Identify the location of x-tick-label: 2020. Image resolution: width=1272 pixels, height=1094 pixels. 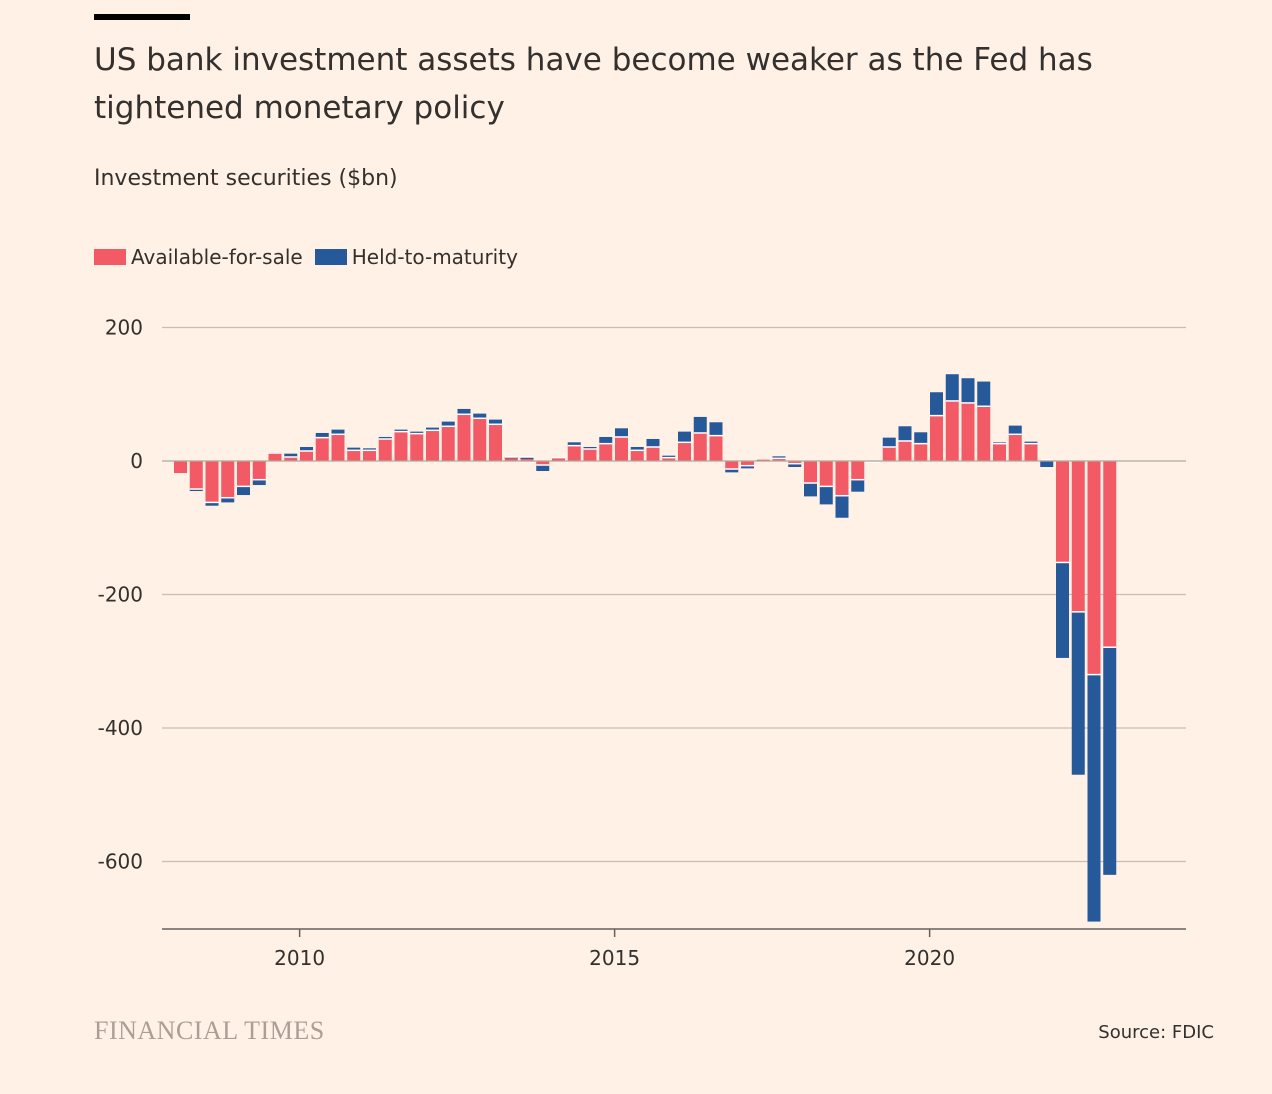
(929, 958).